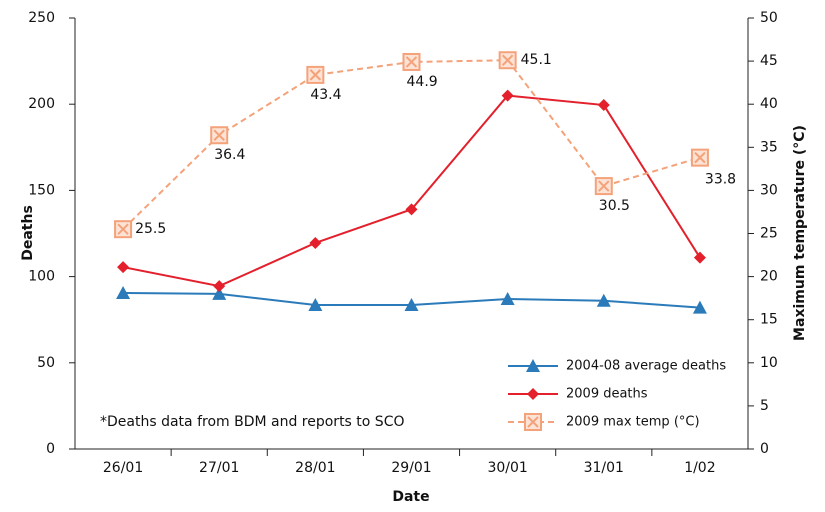 The height and width of the screenshot is (512, 825). I want to click on y2-tick-label: 35, so click(769, 147).